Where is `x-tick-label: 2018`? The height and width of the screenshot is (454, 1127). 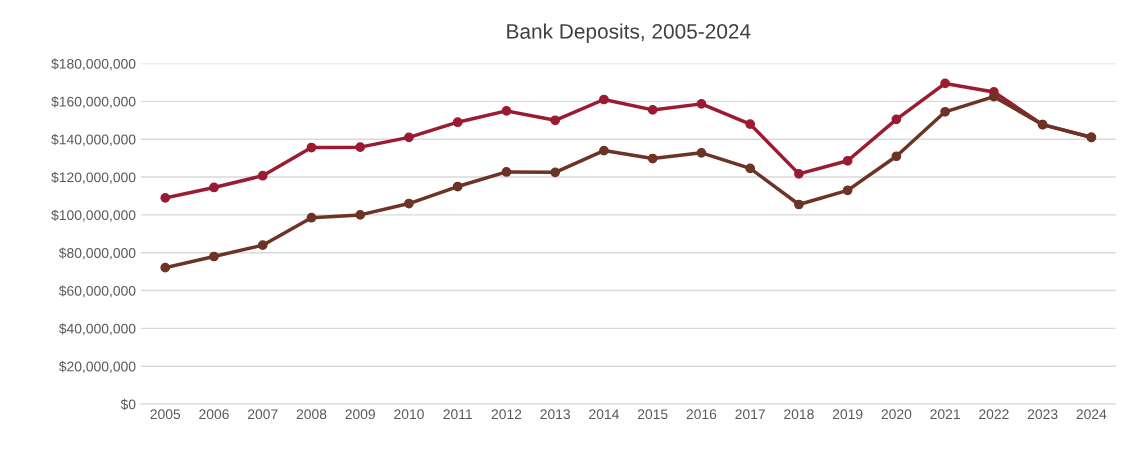 x-tick-label: 2018 is located at coordinates (799, 414).